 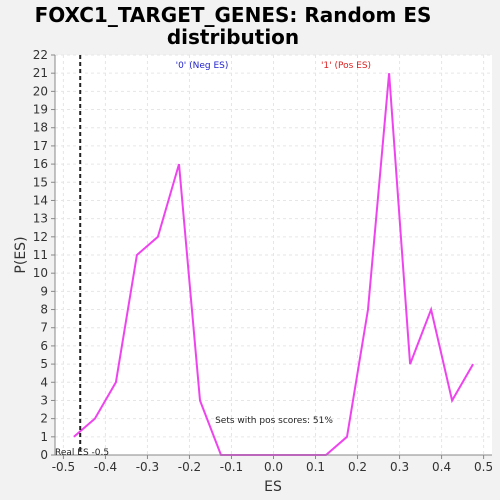 I want to click on chart-title-line-1: FOXC1_TARGET_GENES: Random ES, so click(x=233, y=15).